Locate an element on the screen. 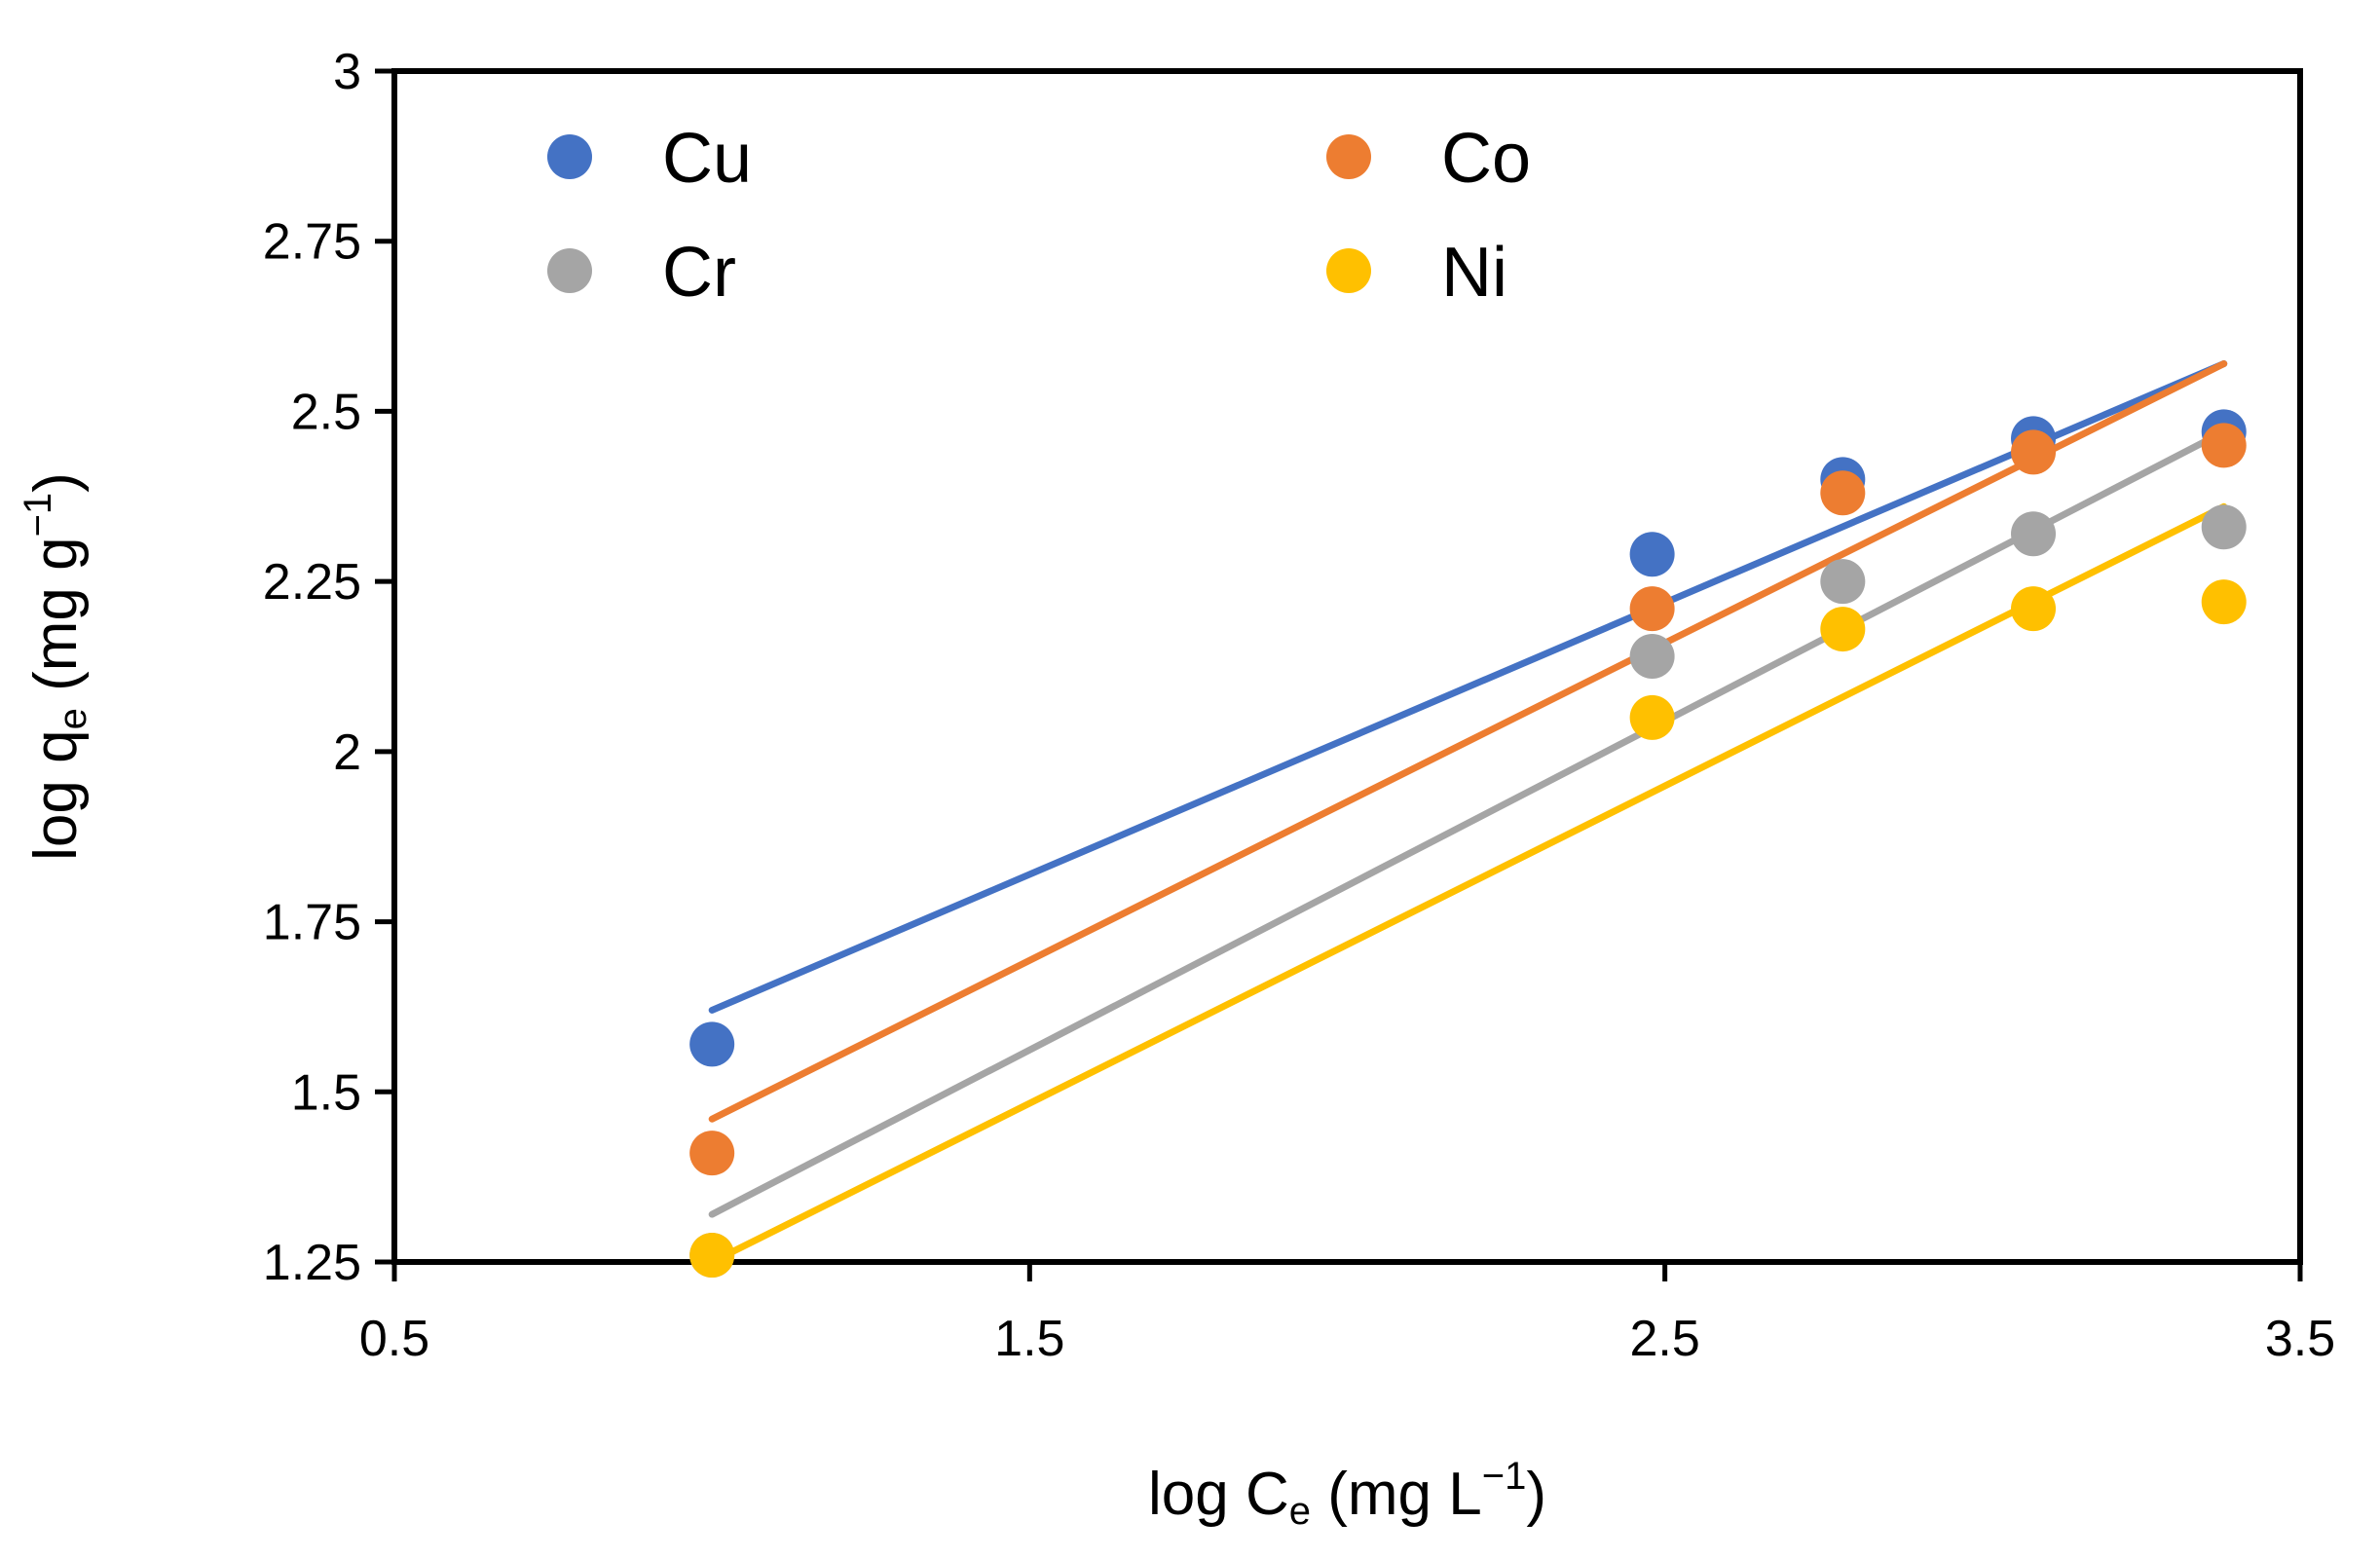 This screenshot has height=1558, width=2380. legend-marker-co is located at coordinates (1348, 156).